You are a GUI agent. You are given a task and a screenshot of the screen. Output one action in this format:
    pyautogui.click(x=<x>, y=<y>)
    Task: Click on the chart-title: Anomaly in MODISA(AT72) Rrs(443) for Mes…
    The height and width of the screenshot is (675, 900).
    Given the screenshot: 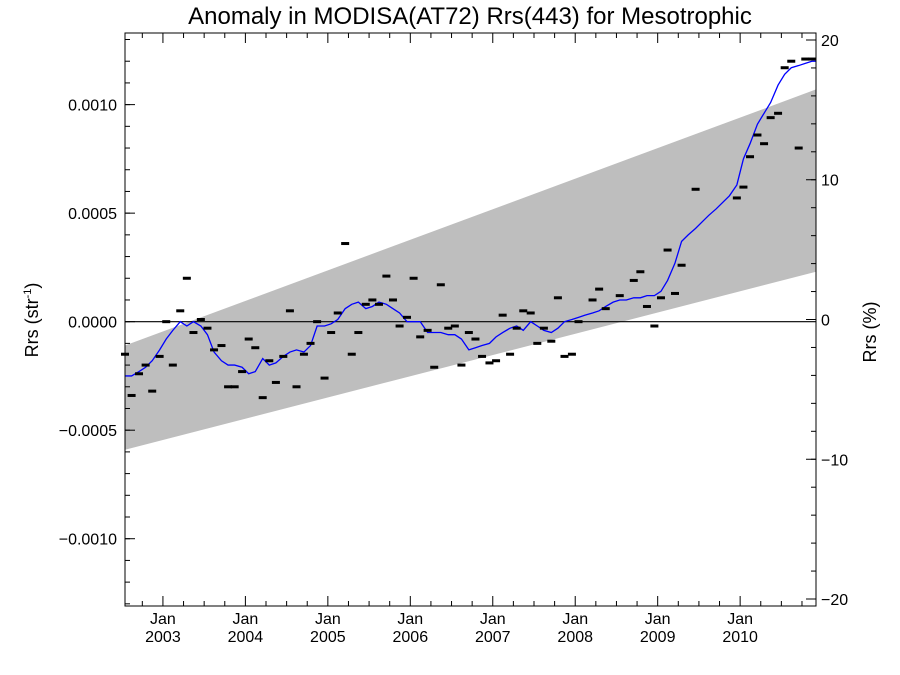 What is the action you would take?
    pyautogui.click(x=470, y=16)
    